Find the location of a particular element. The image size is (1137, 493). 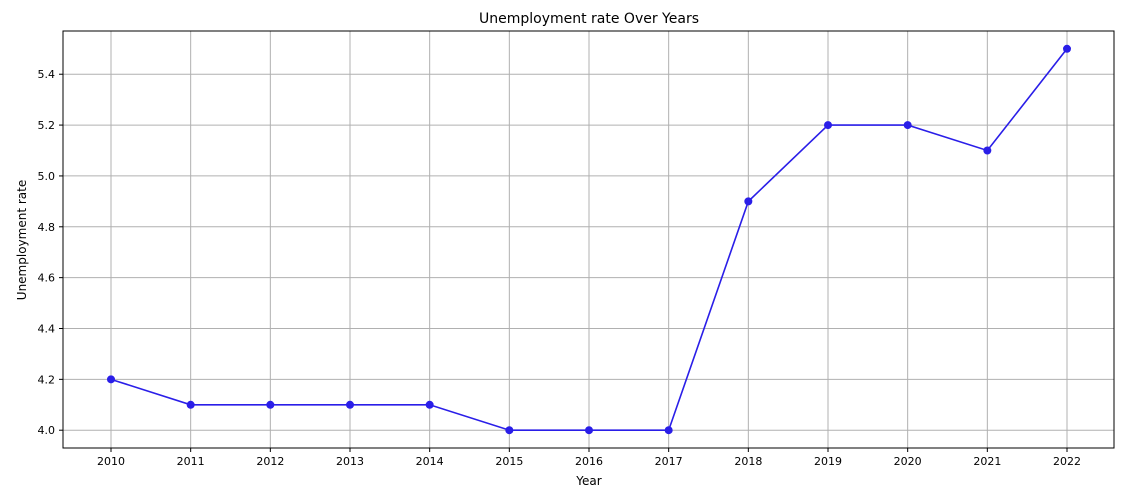

y-tick-label: 5.2 is located at coordinates (47, 125).